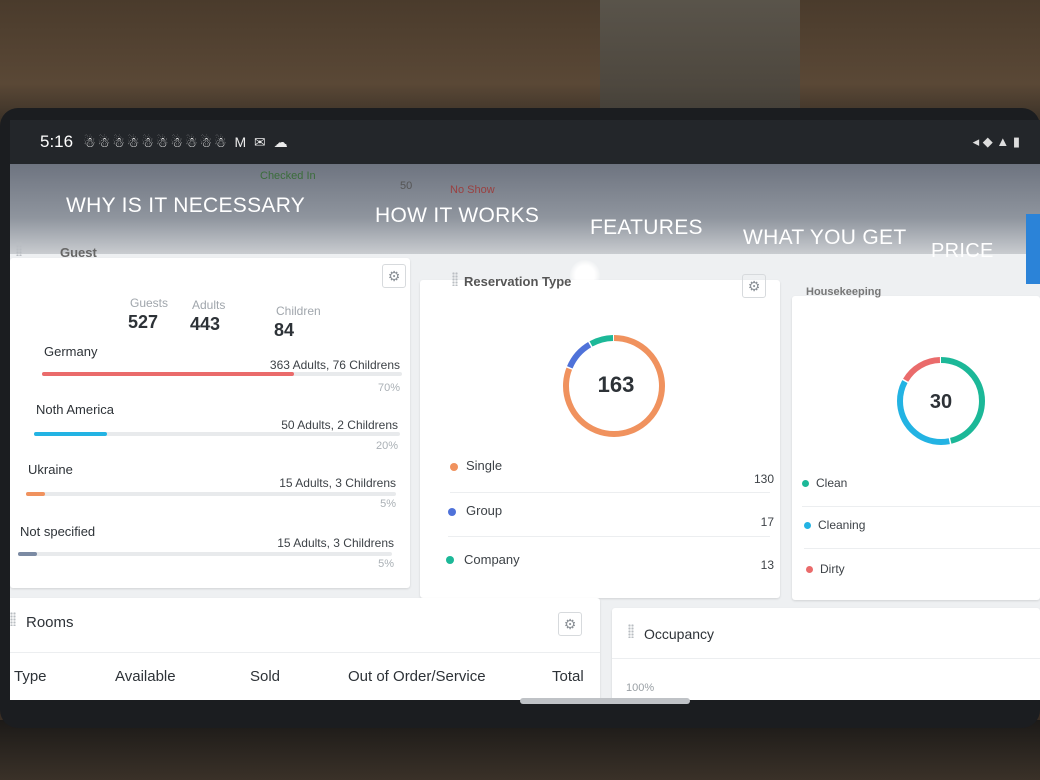  Describe the element at coordinates (149, 303) in the screenshot. I see `guests-label: Guests` at that location.